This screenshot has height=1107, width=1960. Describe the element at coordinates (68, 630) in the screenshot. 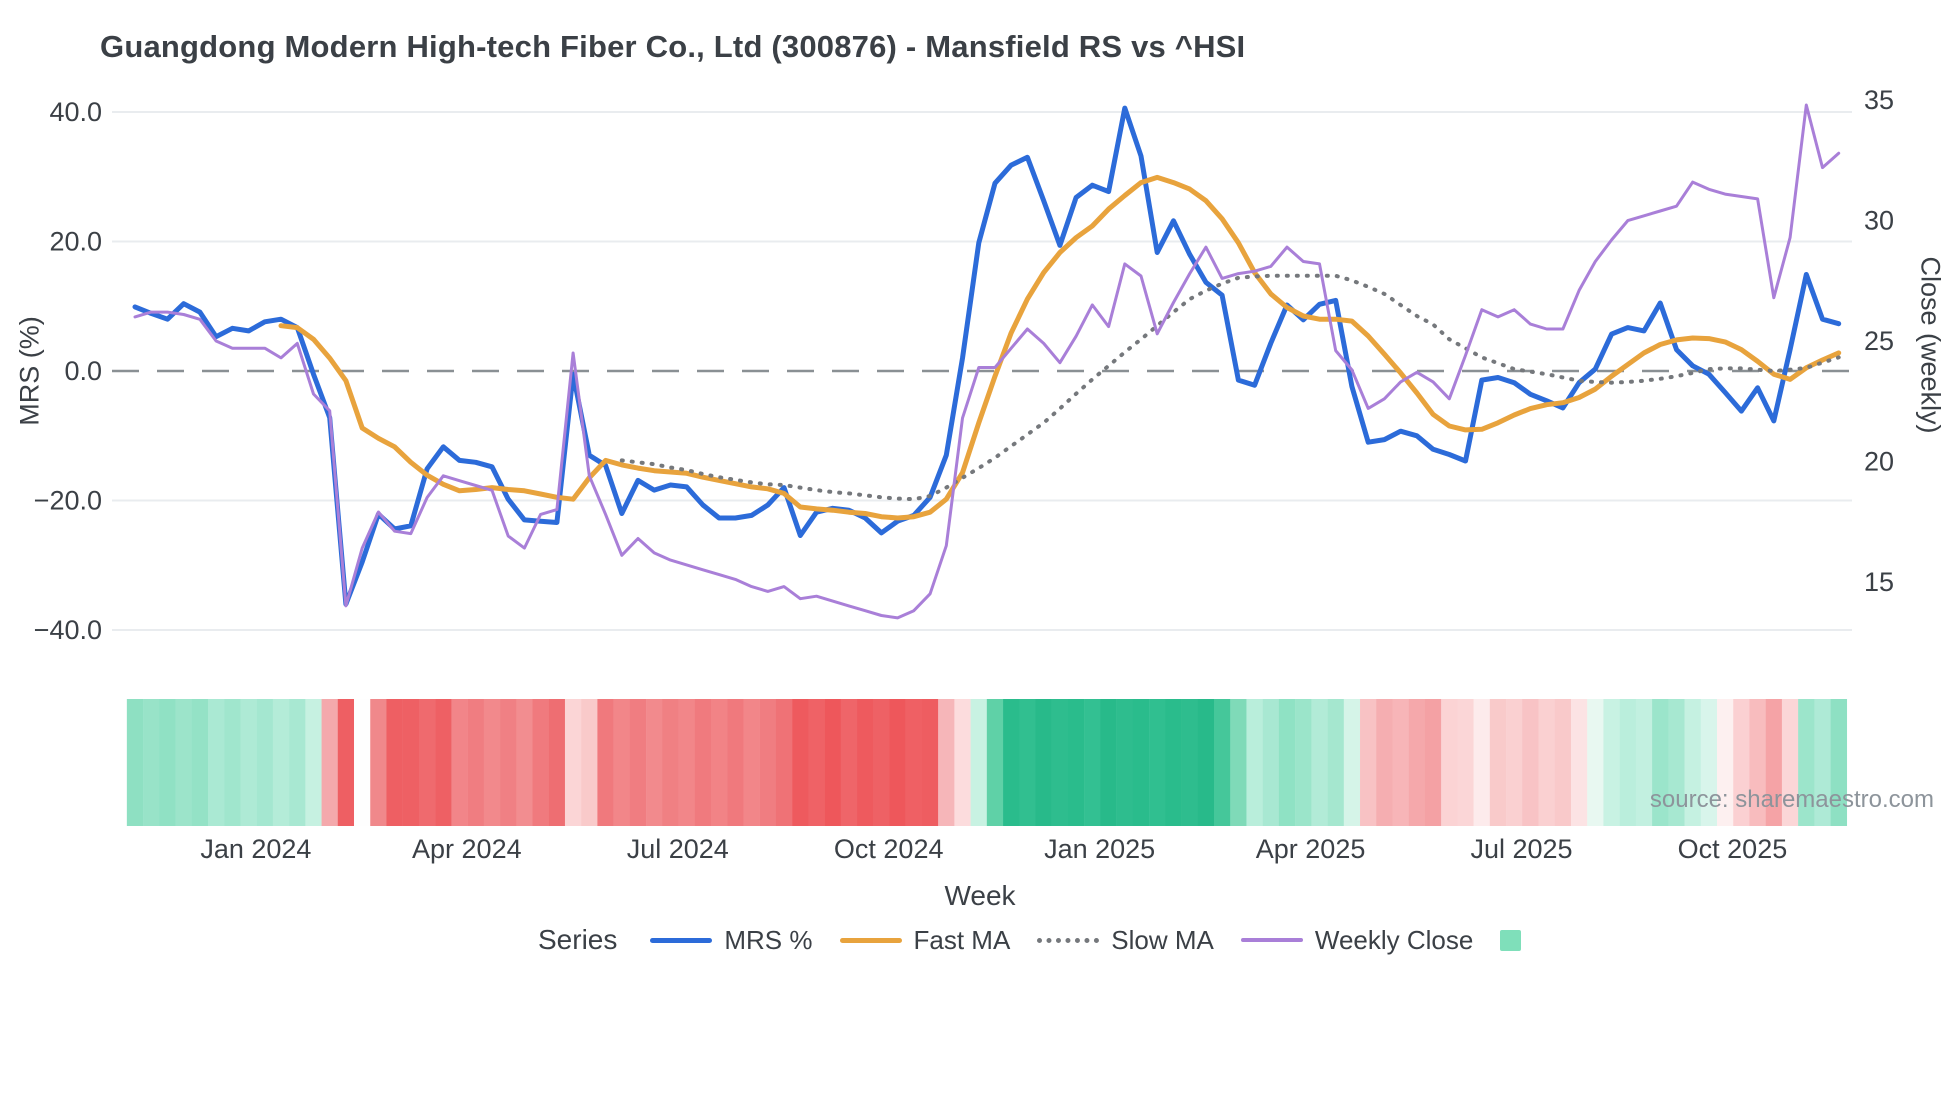

I see `left-tick-label: −40.0` at that location.